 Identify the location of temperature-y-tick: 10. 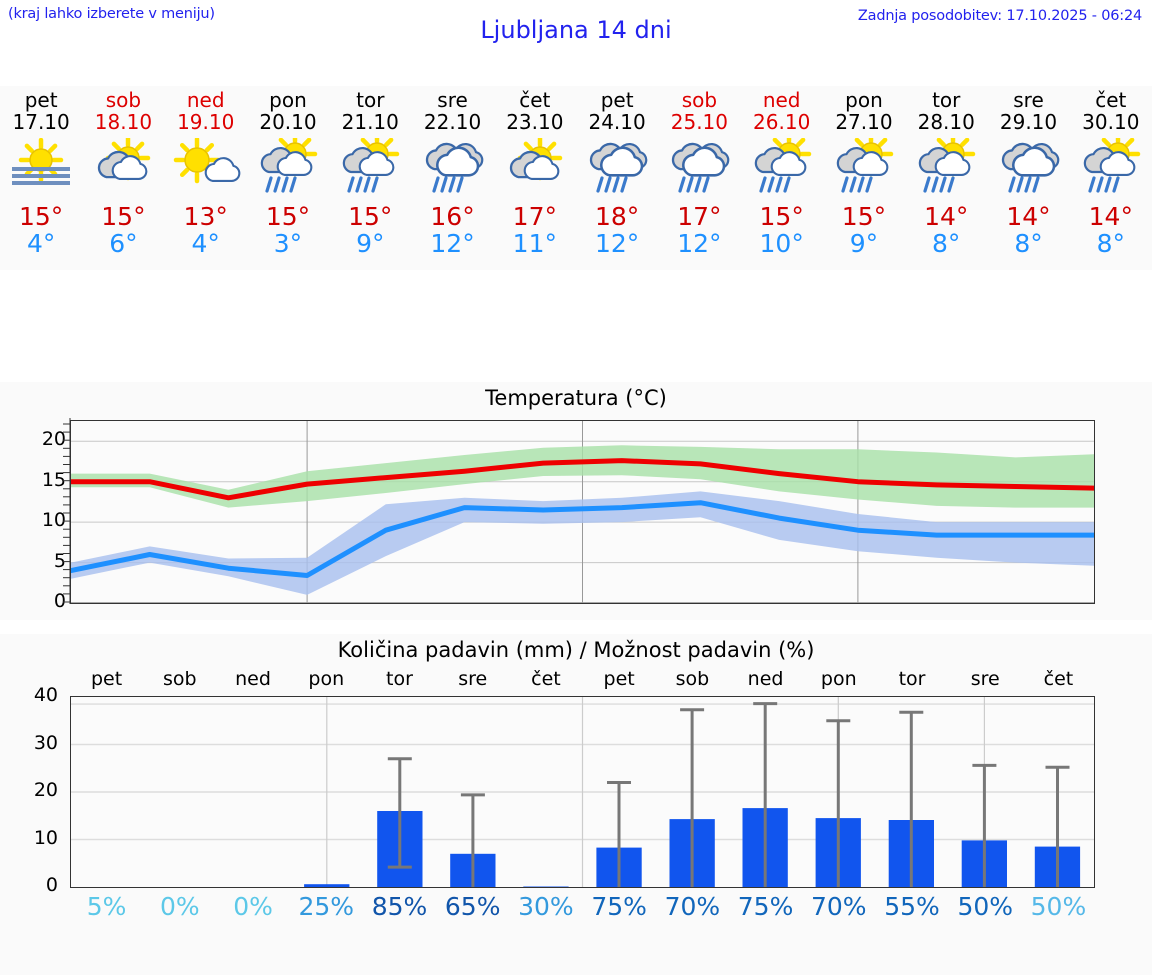
(53, 520).